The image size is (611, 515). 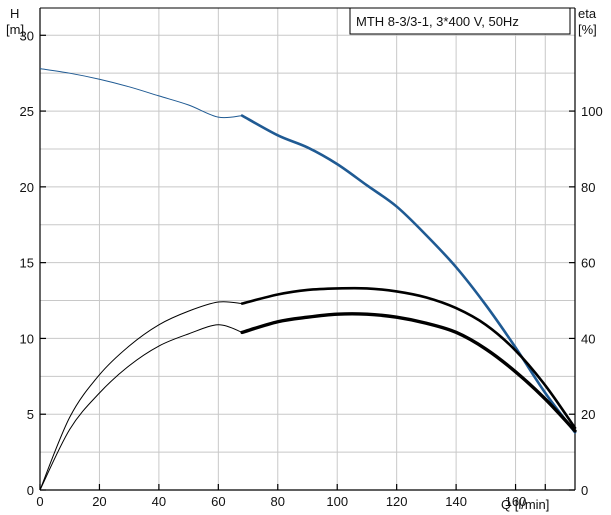 What do you see at coordinates (337, 501) in the screenshot?
I see `x-tick-label-5: 100` at bounding box center [337, 501].